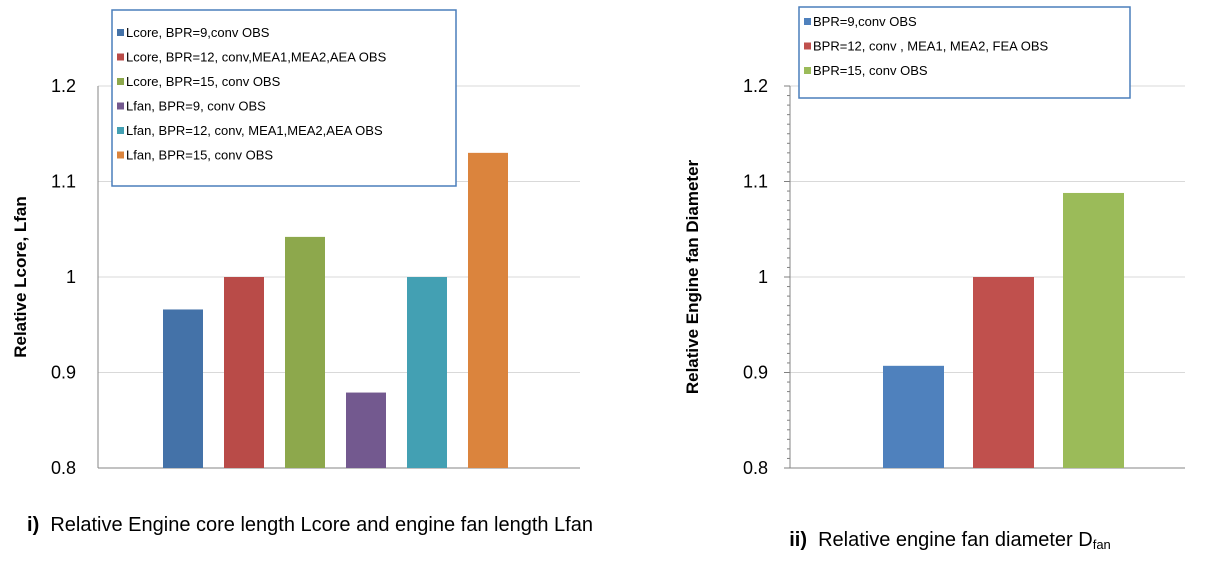 The image size is (1215, 578). What do you see at coordinates (865, 21) in the screenshot?
I see `legend-label: BPR=9,conv OBS` at bounding box center [865, 21].